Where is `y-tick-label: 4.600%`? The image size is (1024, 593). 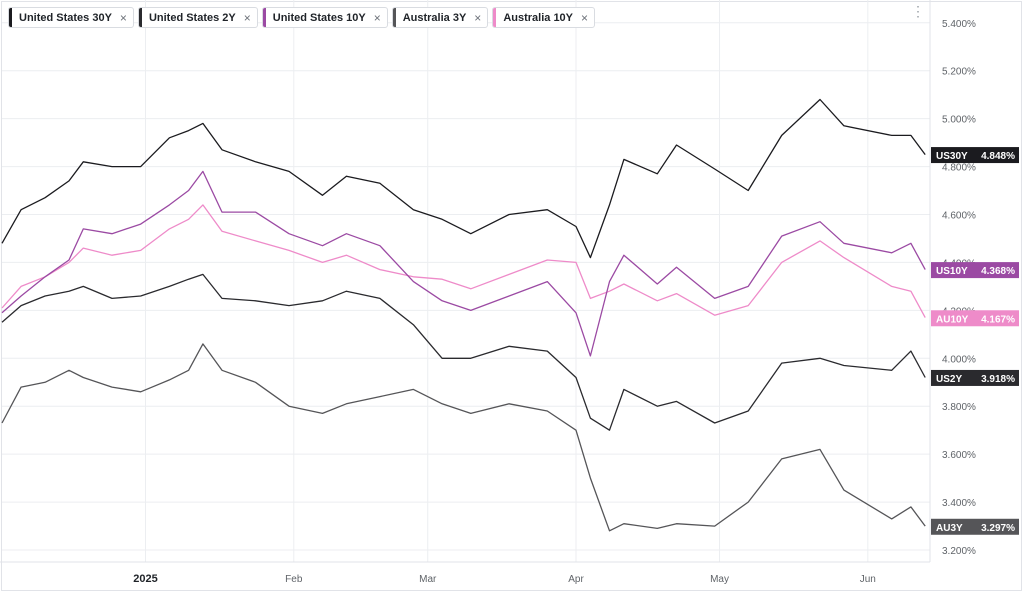
y-tick-label: 4.600% is located at coordinates (959, 216).